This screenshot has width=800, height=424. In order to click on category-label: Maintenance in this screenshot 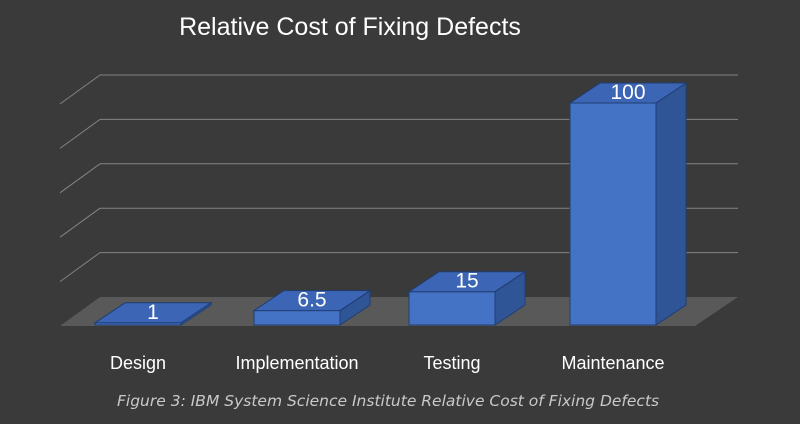, I will do `click(612, 363)`.